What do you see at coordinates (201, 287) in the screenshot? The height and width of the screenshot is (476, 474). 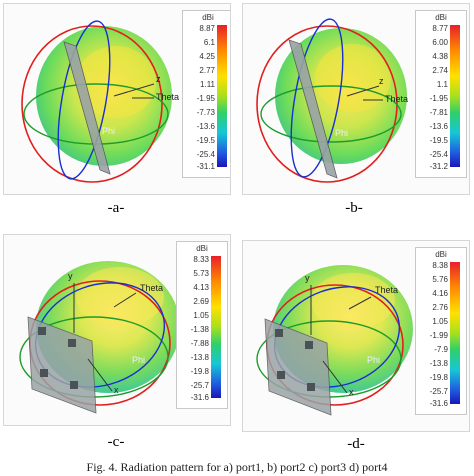 I see `scale-tick: 4.13` at bounding box center [201, 287].